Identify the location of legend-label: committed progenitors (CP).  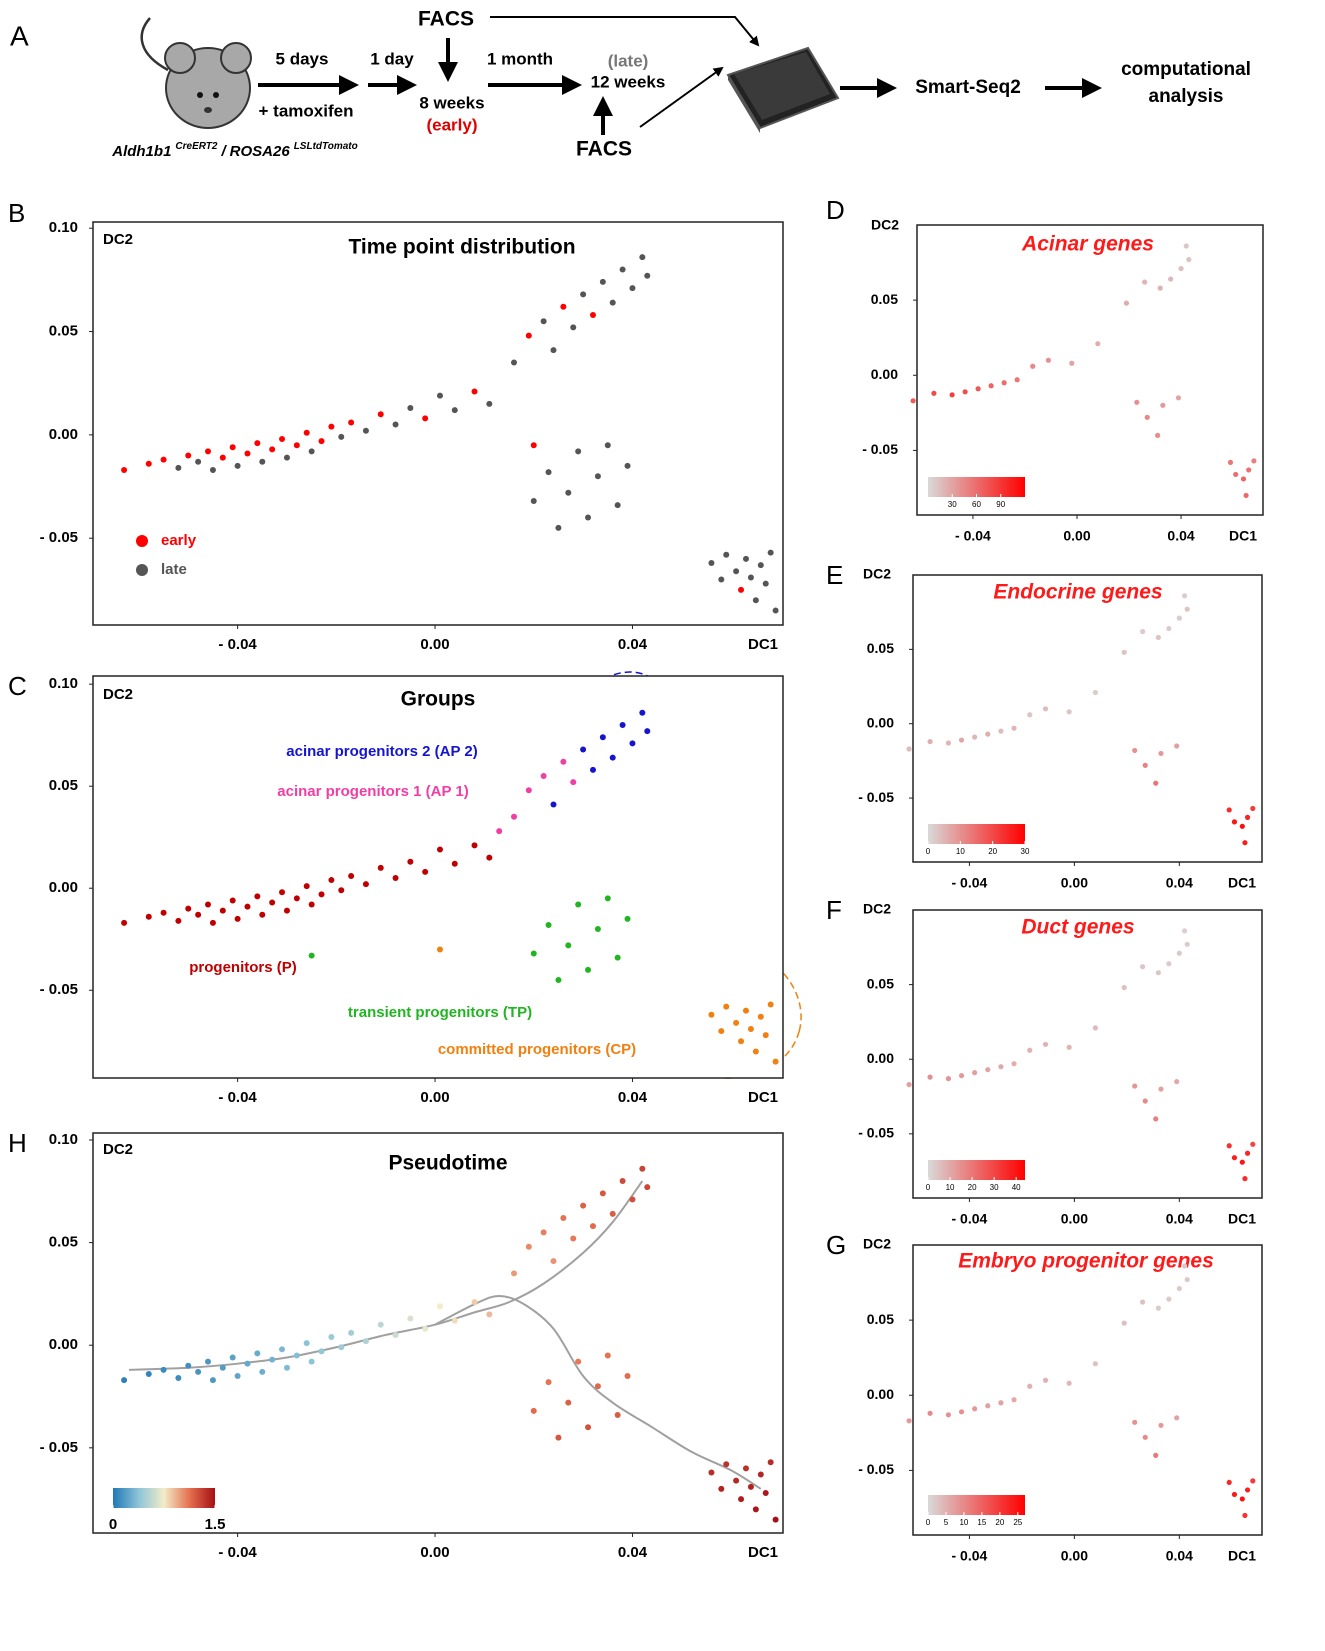
(537, 1049).